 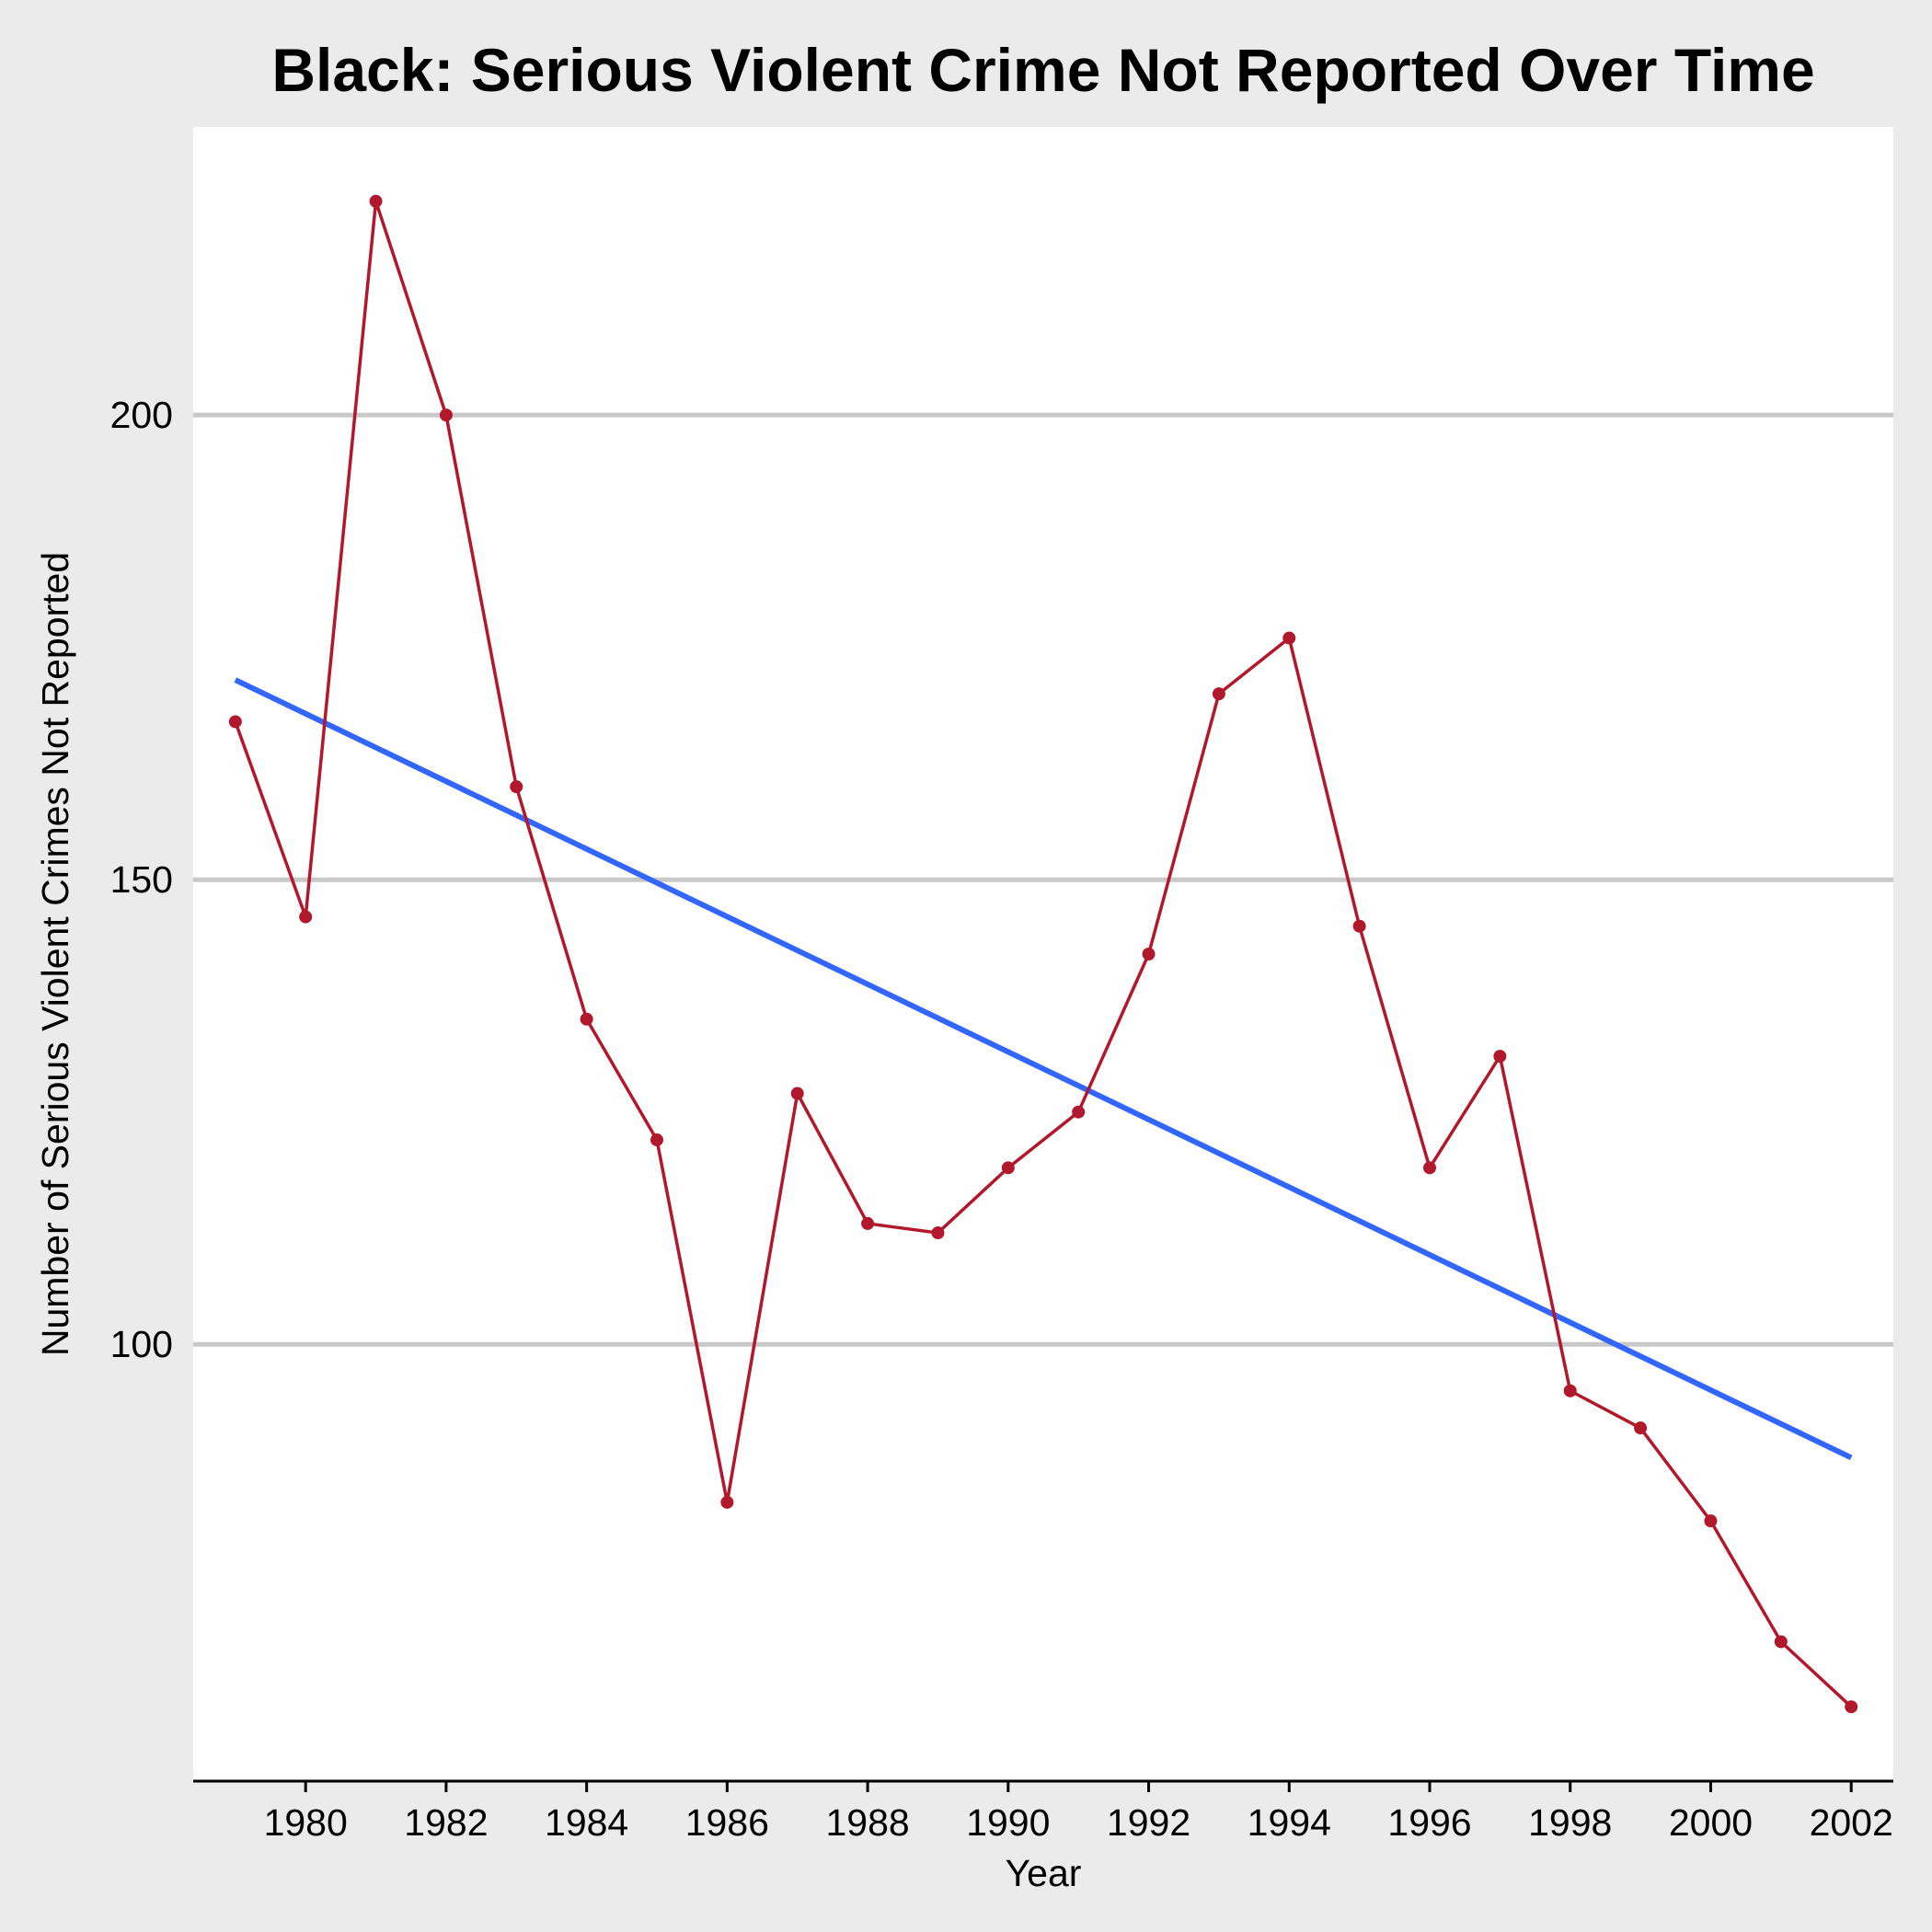 I want to click on x-tick-label: 1982, so click(x=446, y=1822).